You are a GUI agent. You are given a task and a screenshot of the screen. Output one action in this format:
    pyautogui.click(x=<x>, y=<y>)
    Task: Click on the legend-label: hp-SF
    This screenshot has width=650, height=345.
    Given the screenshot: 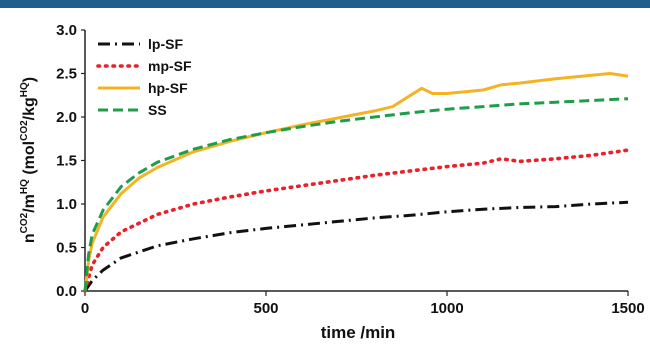 What is the action you would take?
    pyautogui.click(x=168, y=88)
    